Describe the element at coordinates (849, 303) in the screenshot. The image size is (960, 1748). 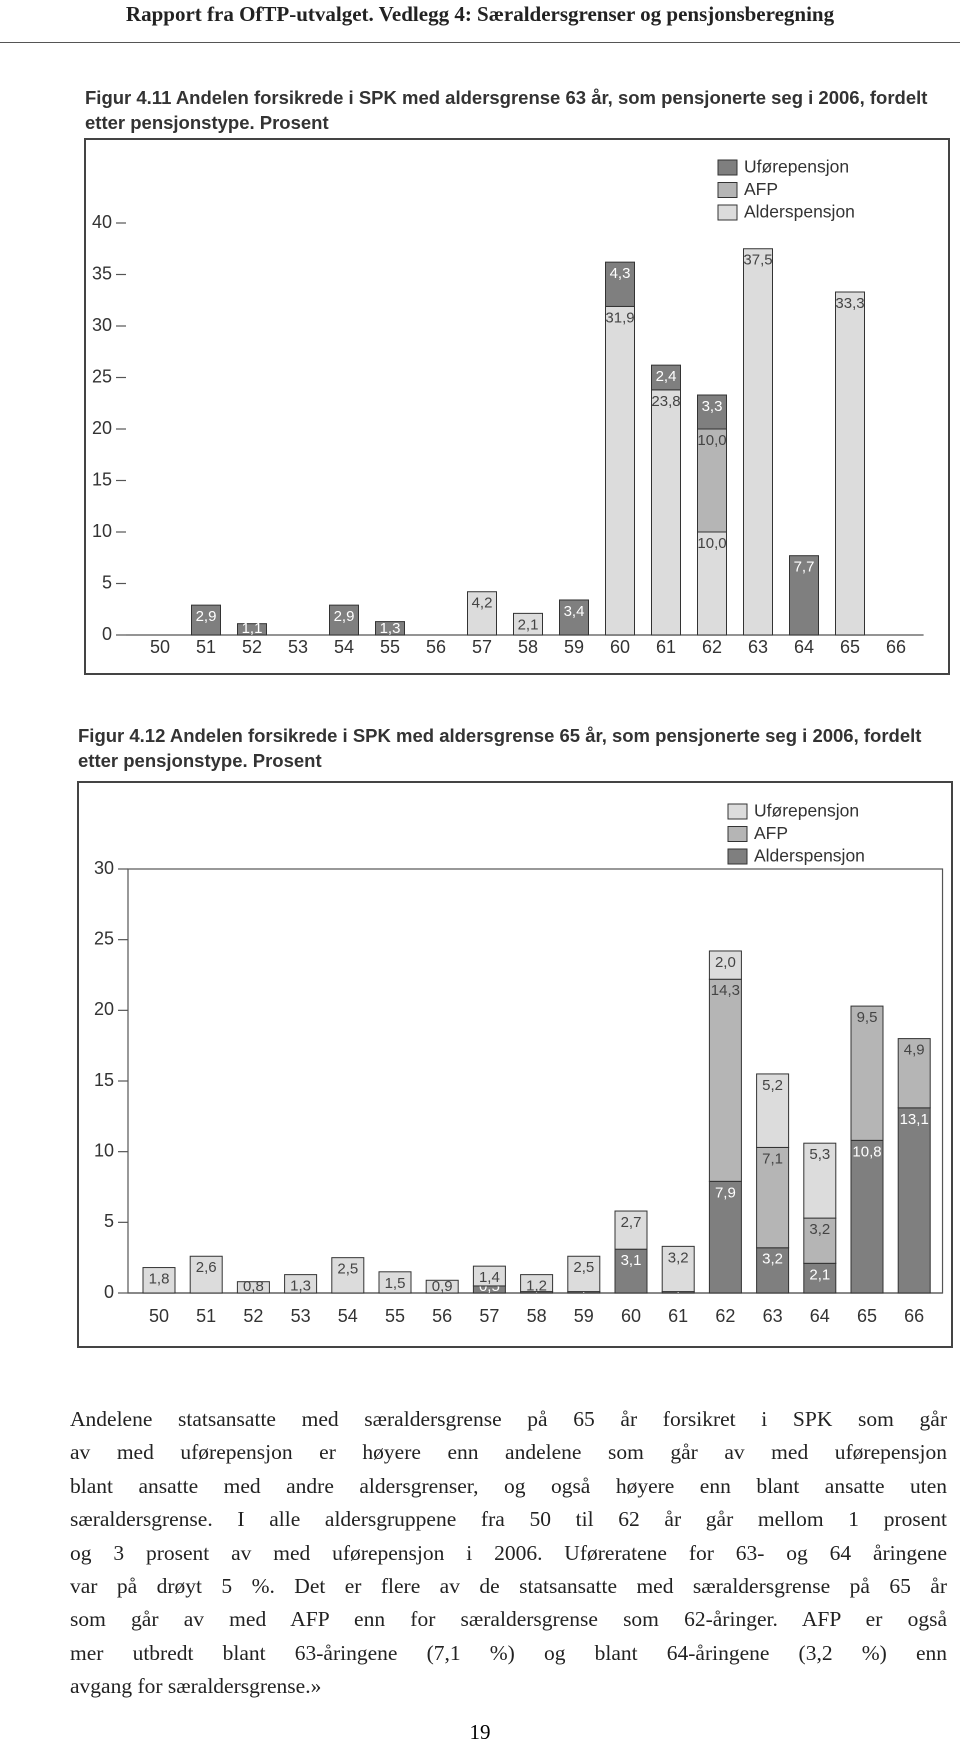
I see `data-label: 33,3` at that location.